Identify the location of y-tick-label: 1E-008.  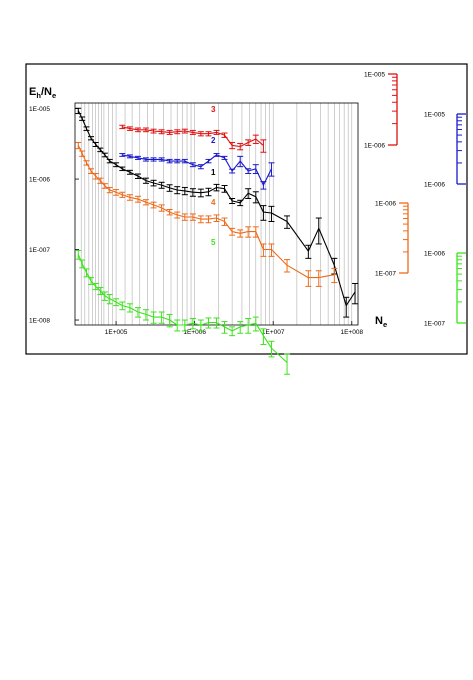
(39, 321).